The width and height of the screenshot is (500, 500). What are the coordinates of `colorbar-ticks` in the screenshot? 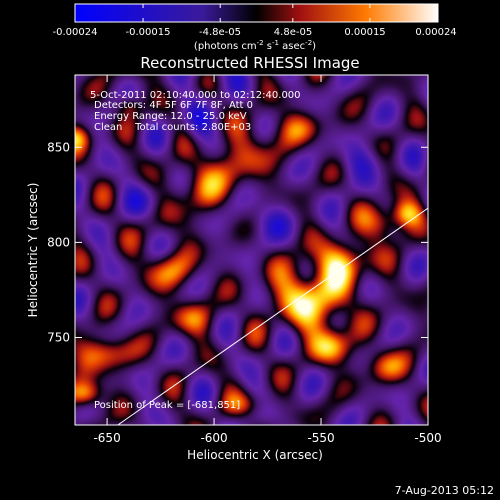 It's located at (256, 13).